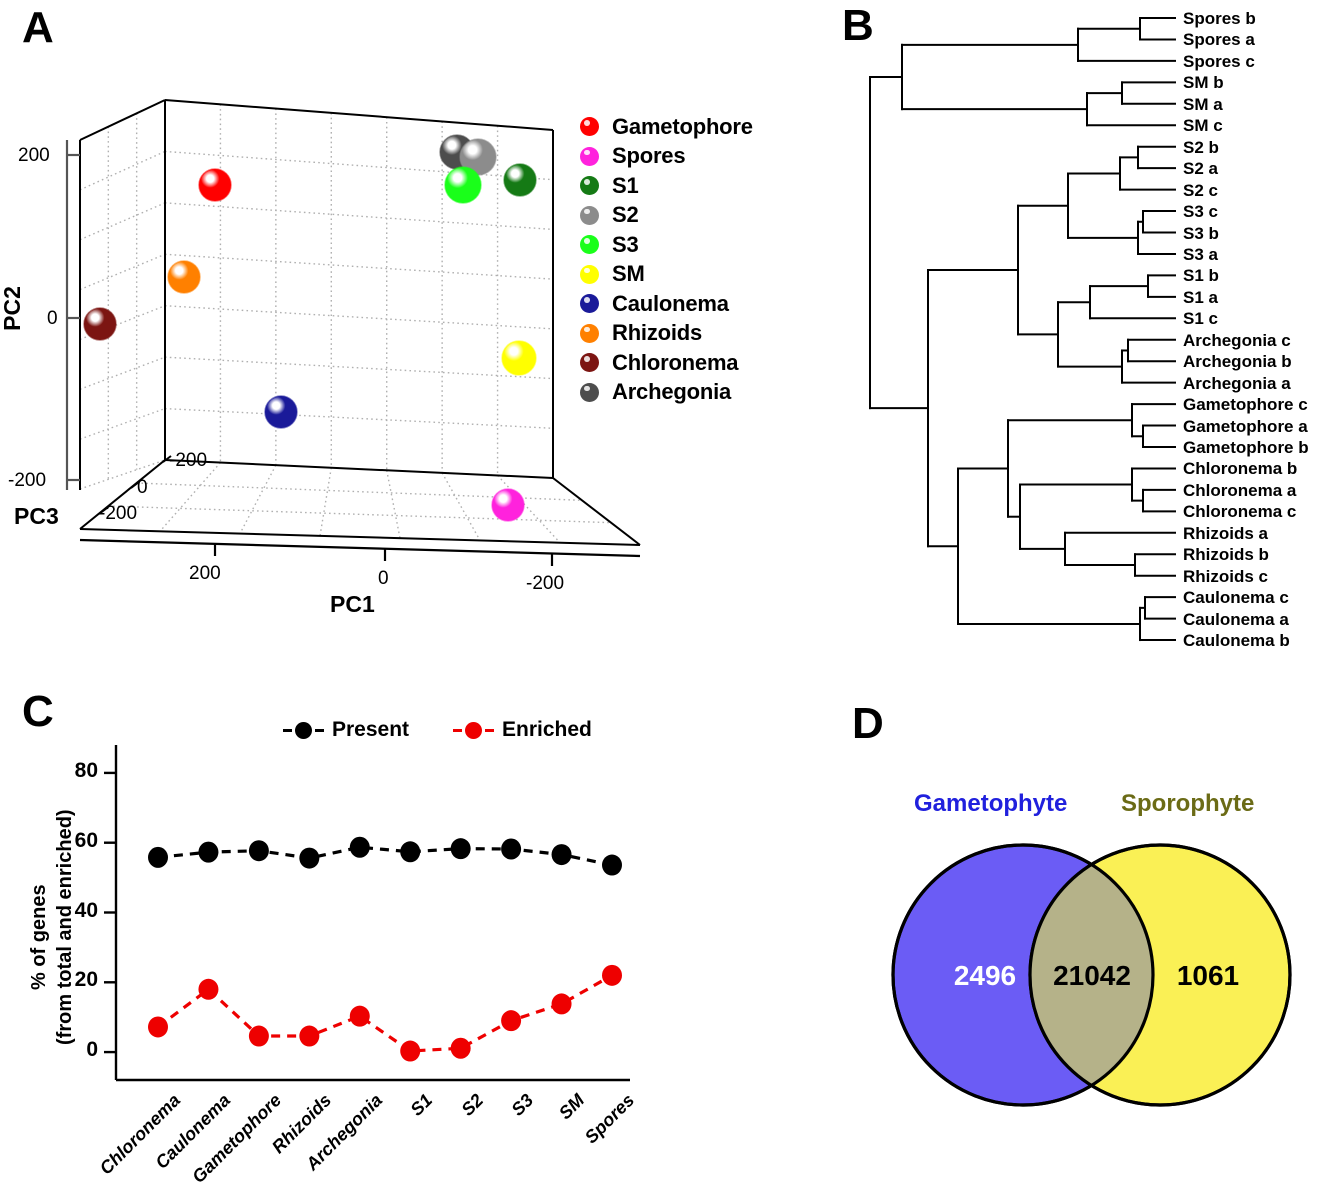 The width and height of the screenshot is (1342, 1190). I want to click on dendrogram-leaf: S3 a, so click(1200, 254).